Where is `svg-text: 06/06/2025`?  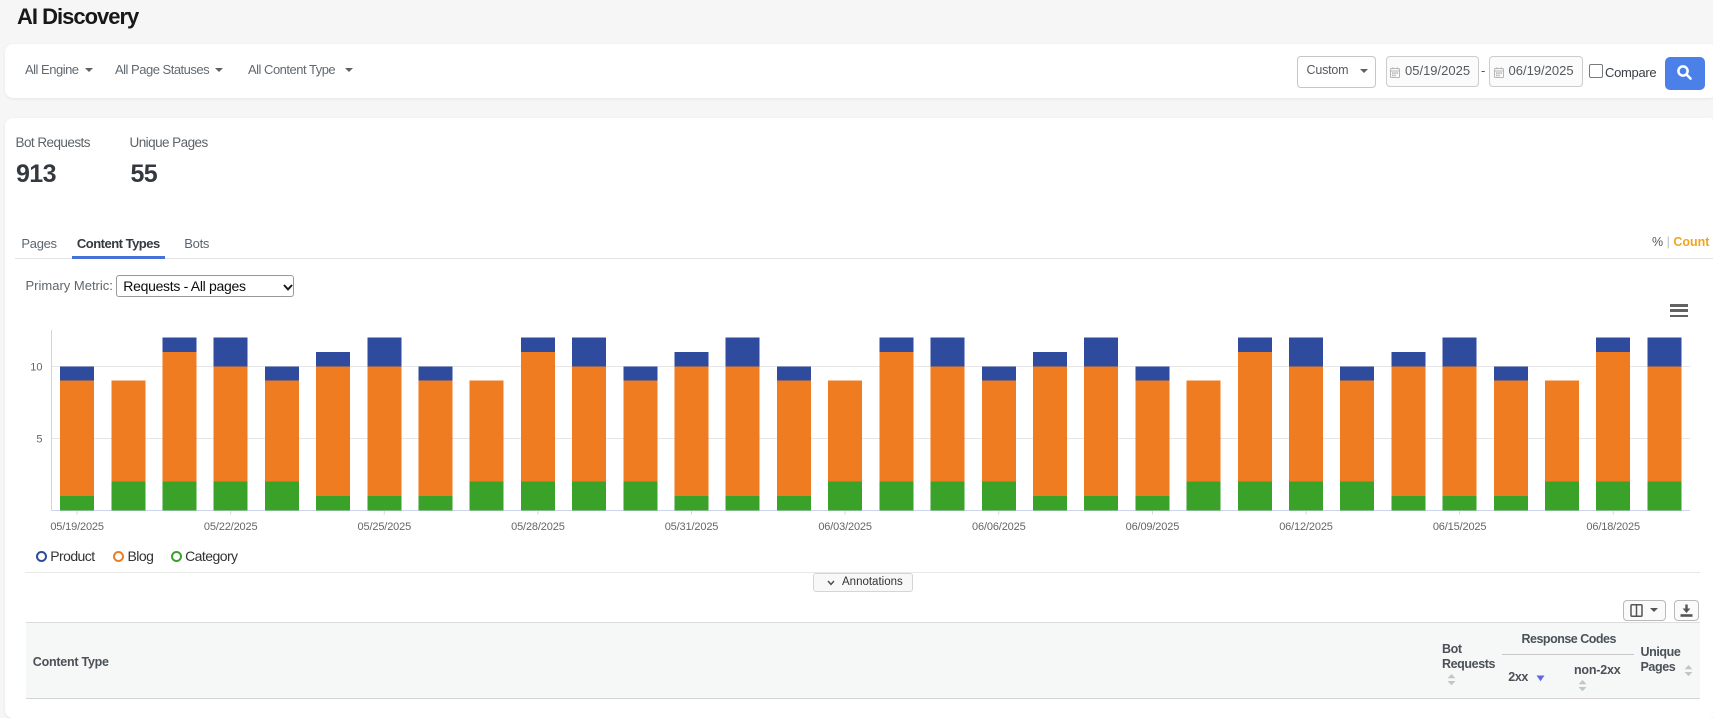 svg-text: 06/06/2025 is located at coordinates (999, 527).